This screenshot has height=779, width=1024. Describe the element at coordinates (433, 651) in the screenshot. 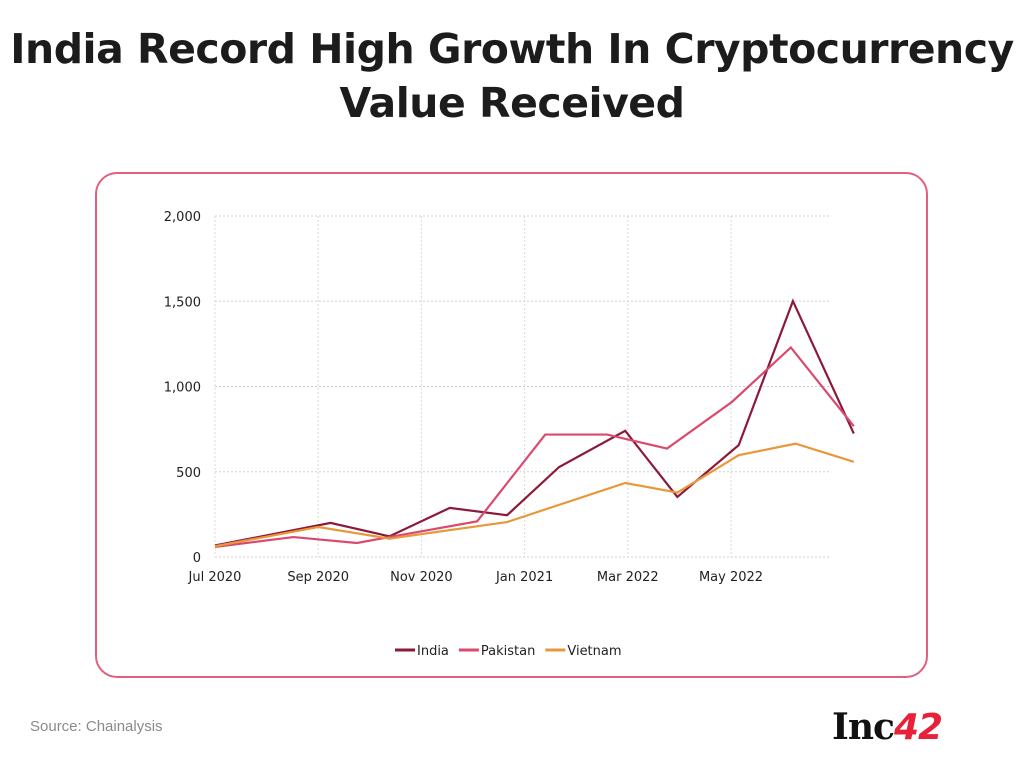

I see `legend-label-india: India` at that location.